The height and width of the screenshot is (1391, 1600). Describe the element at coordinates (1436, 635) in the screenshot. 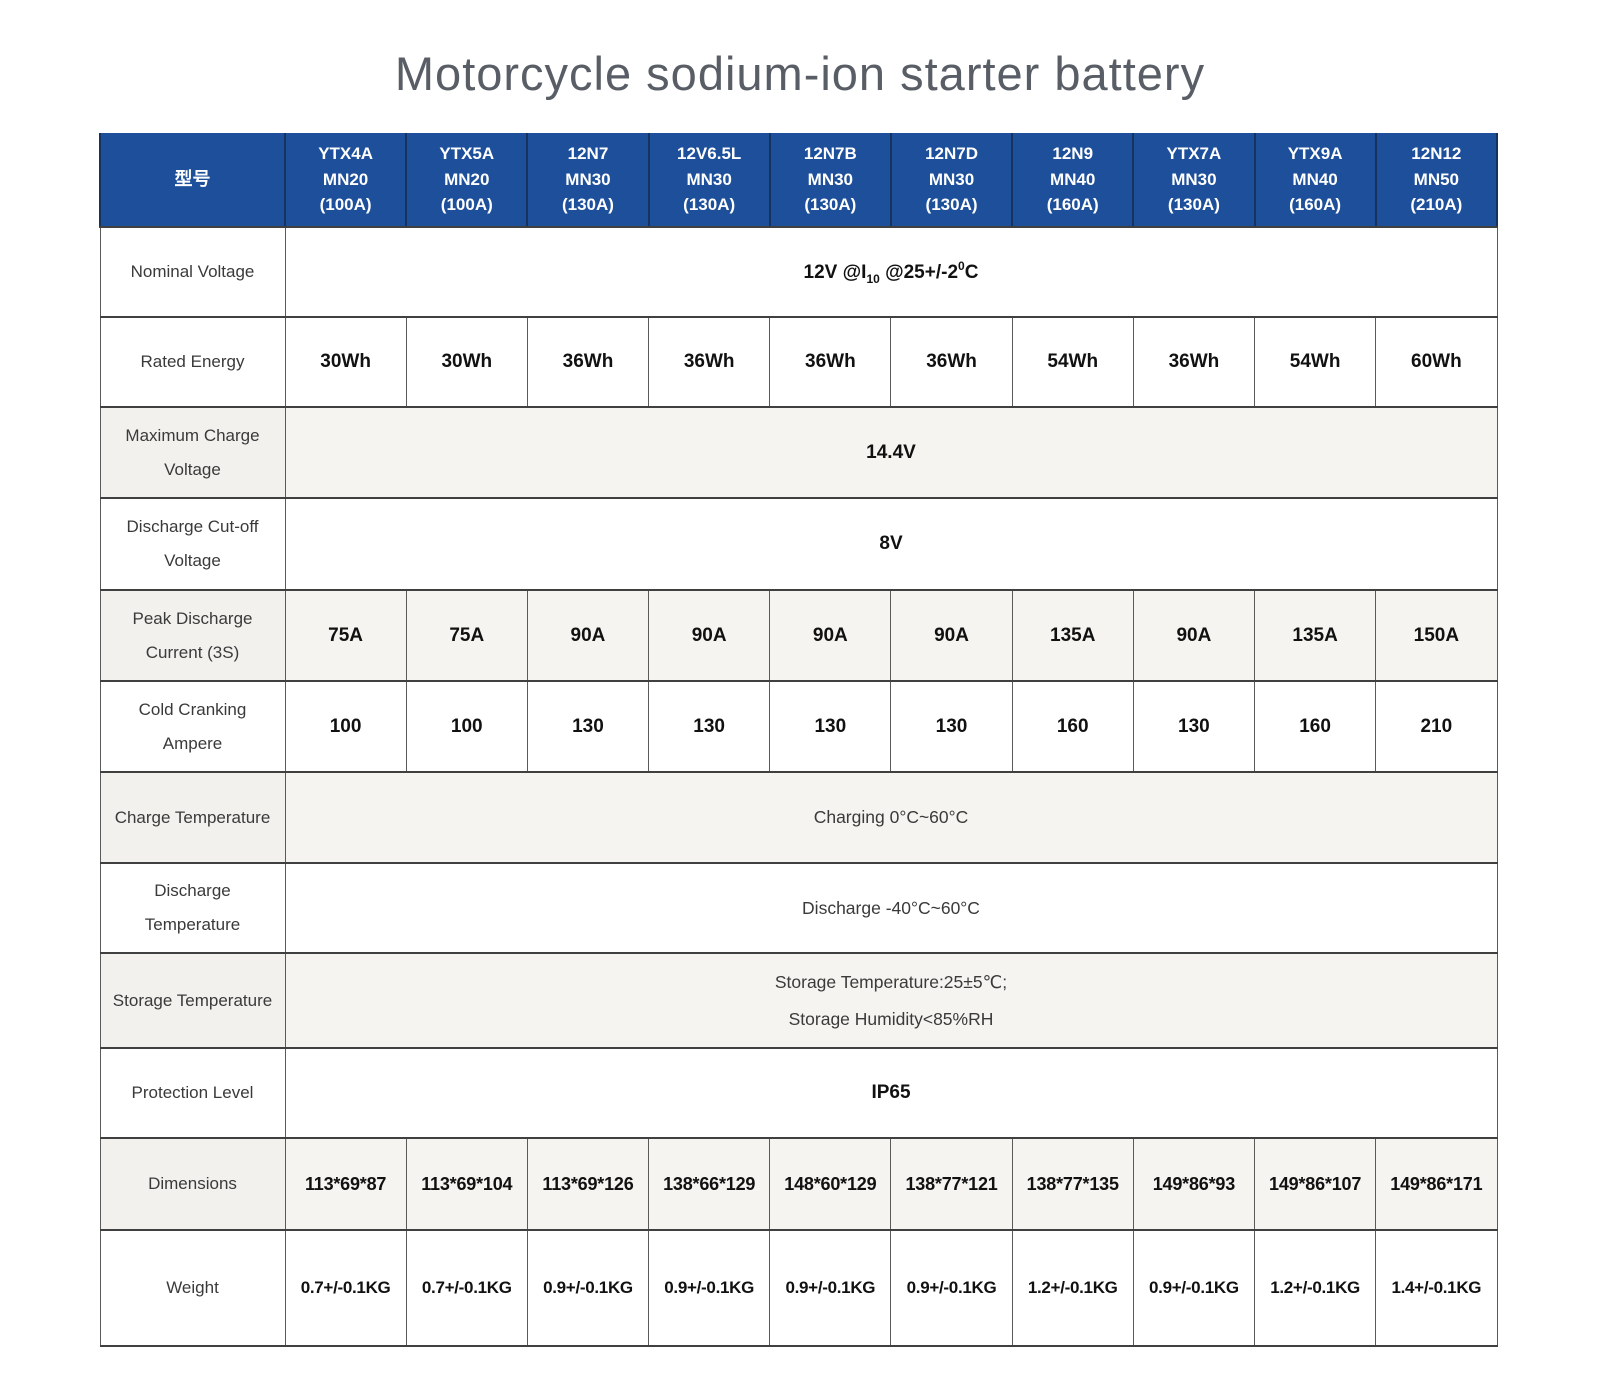

I see `peak-discharge-cell: 150A` at that location.